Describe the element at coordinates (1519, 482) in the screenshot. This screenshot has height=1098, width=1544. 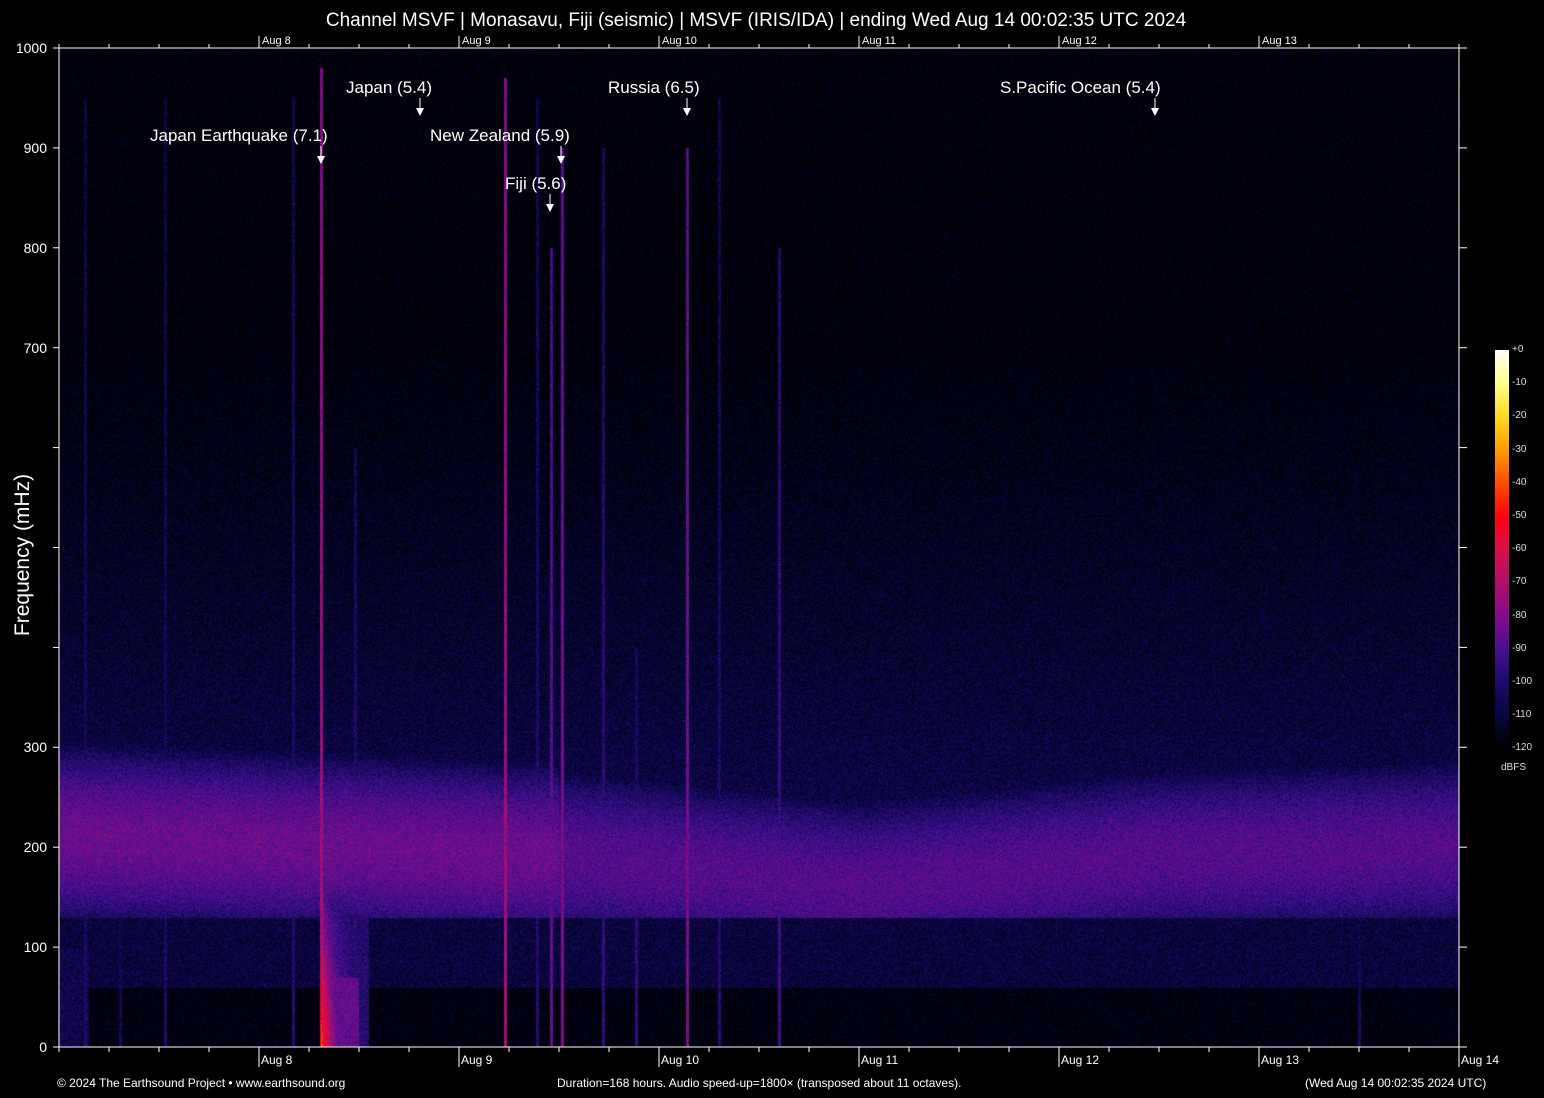
I see `colorbar-tick-label: -40` at that location.